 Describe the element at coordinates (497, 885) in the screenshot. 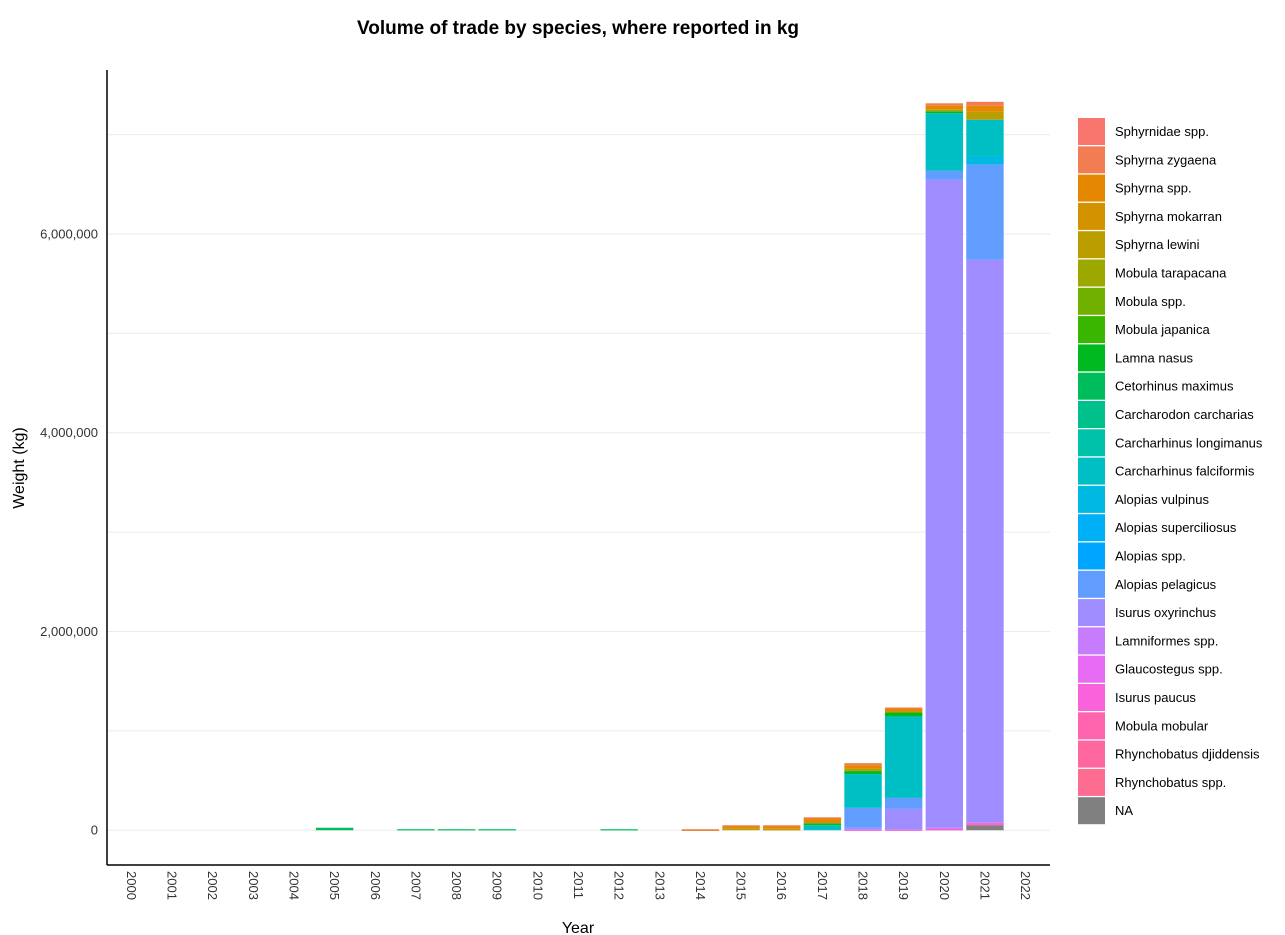

I see `x-tick-label: 2009` at that location.